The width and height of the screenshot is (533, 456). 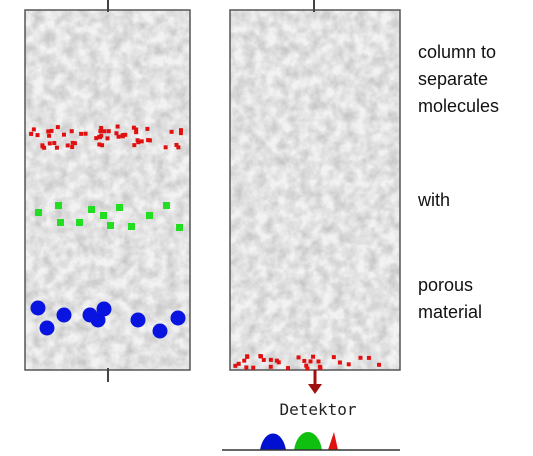 What do you see at coordinates (457, 52) in the screenshot?
I see `annotation: column to` at bounding box center [457, 52].